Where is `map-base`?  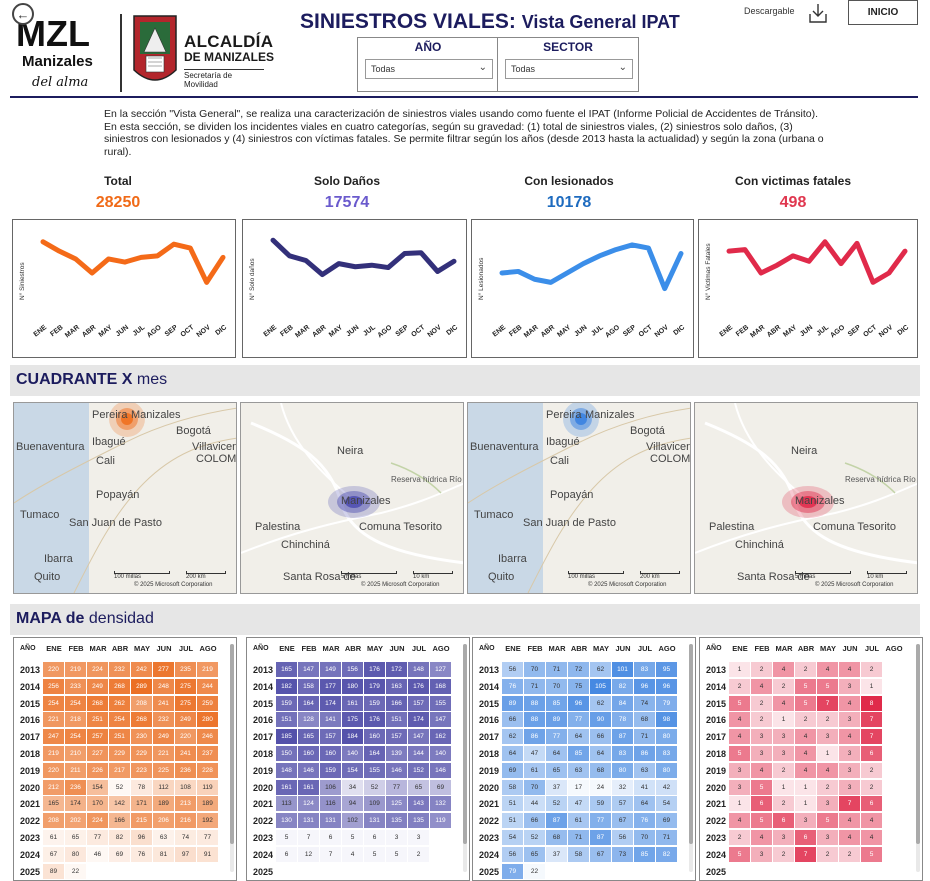
map-base is located at coordinates (806, 484).